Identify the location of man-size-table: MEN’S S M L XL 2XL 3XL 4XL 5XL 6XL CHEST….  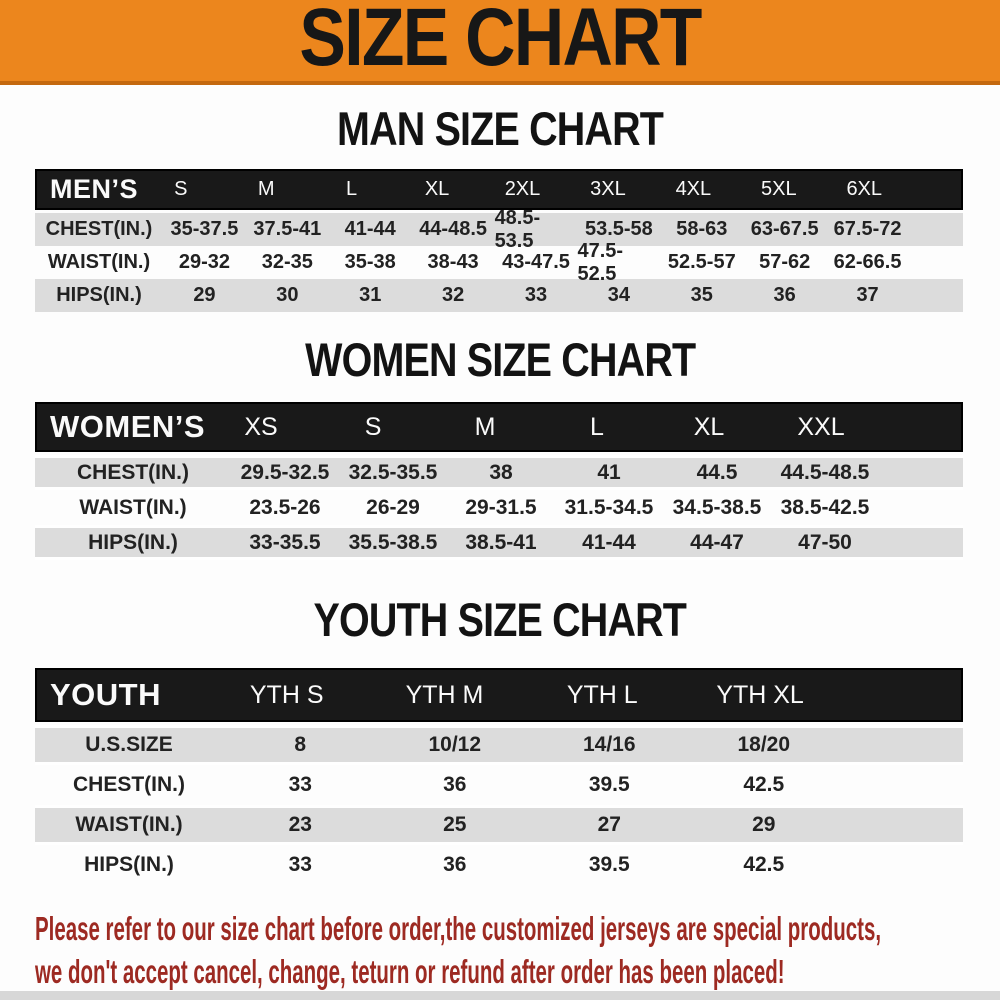
(499, 240).